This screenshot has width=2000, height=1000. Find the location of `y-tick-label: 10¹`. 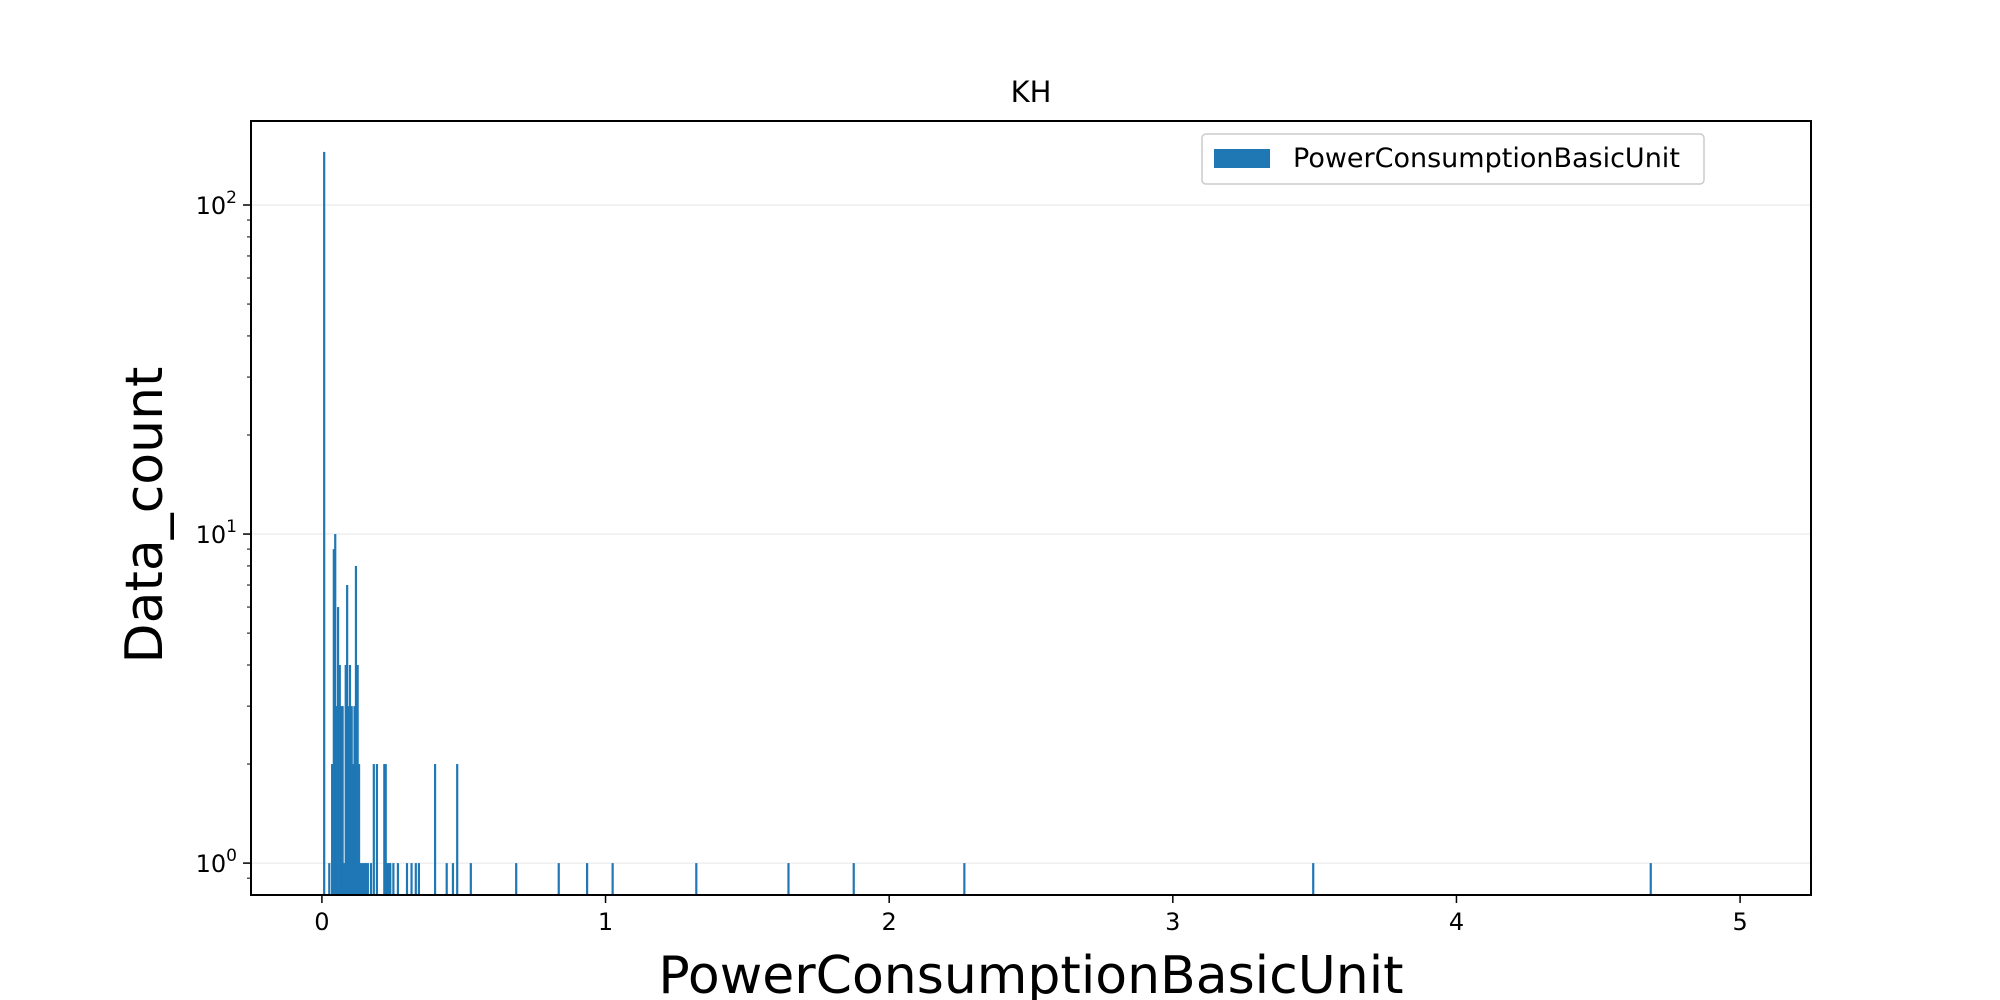

y-tick-label: 10¹ is located at coordinates (216, 533).